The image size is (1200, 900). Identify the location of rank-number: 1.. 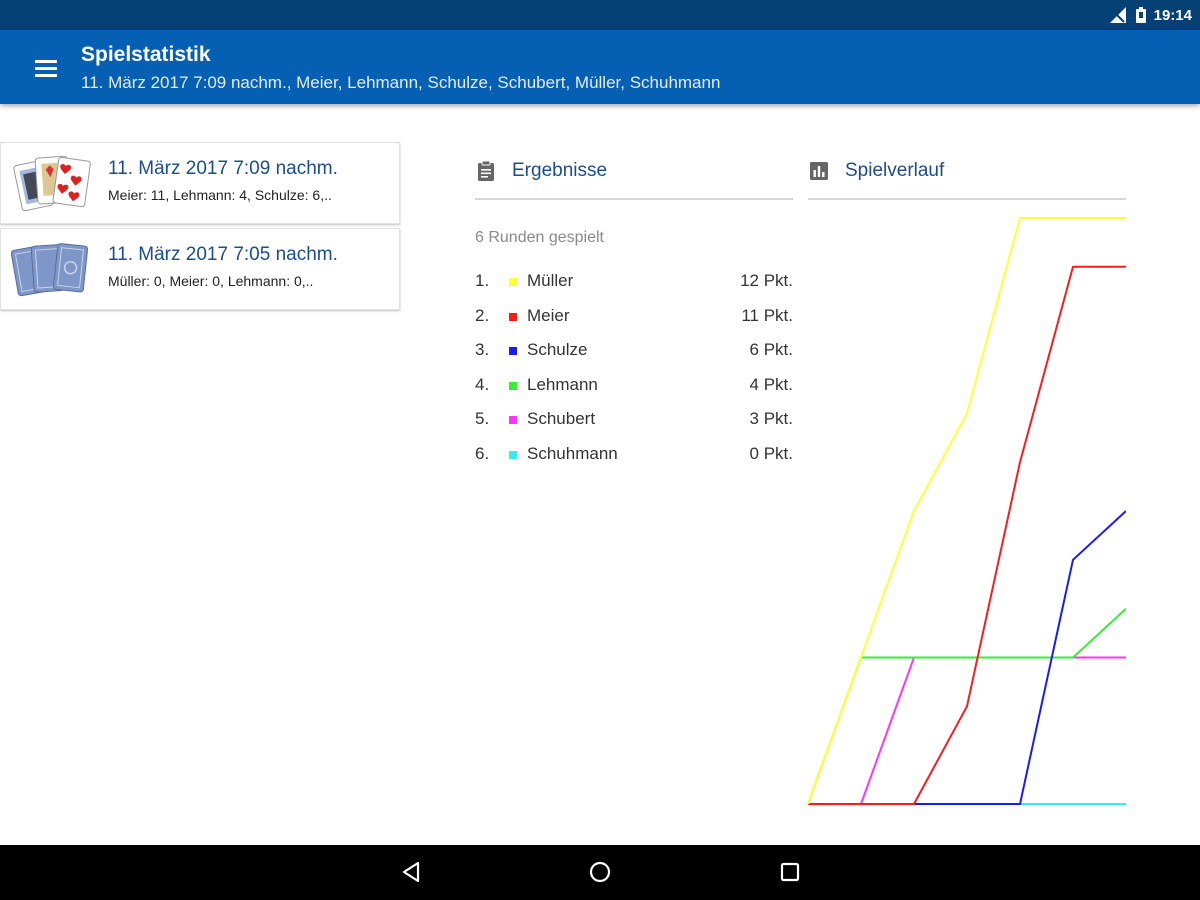
(482, 280).